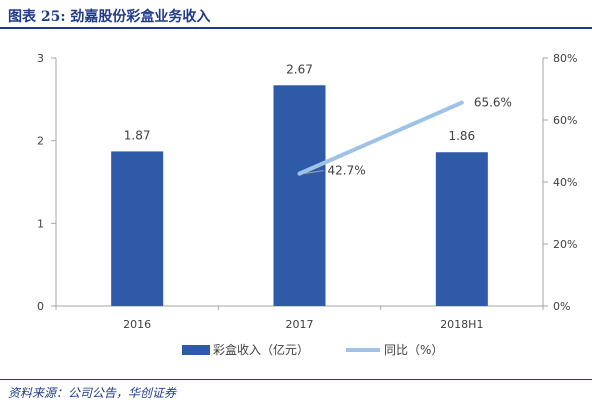  I want to click on legend-bar-swatch, so click(196, 350).